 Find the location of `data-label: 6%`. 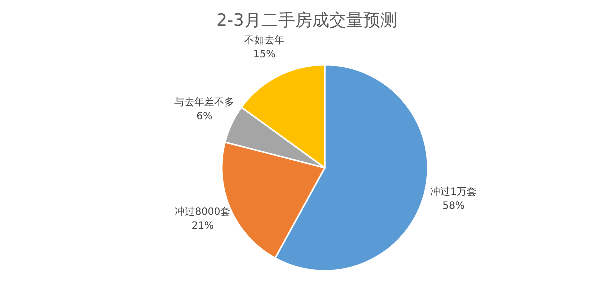

data-label: 6% is located at coordinates (204, 116).